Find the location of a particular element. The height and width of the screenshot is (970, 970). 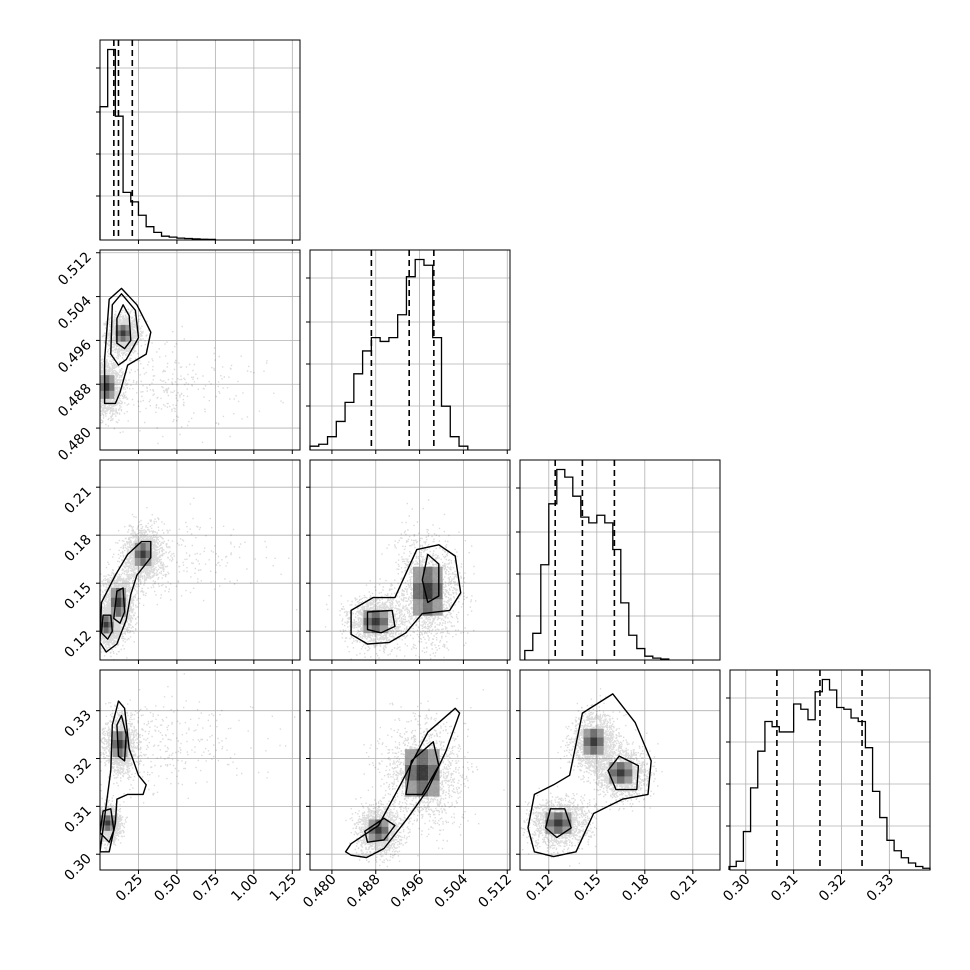

y-tick-label: 0.21 is located at coordinates (77, 500).